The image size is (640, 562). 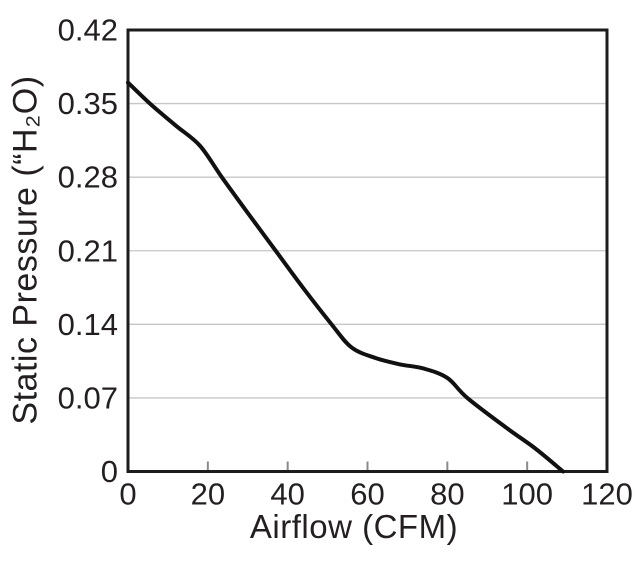 What do you see at coordinates (88, 250) in the screenshot?
I see `y-tick-label: 0.21` at bounding box center [88, 250].